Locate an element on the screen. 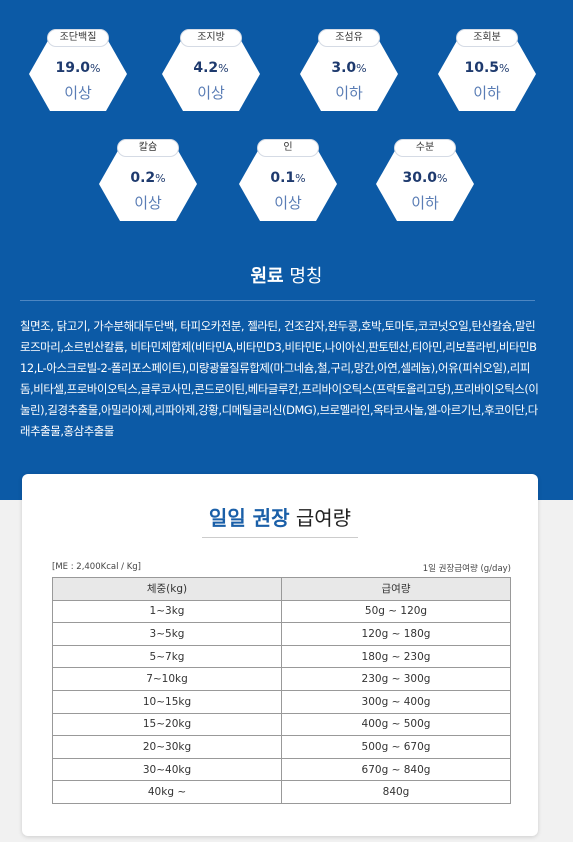 Image resolution: width=573 pixels, height=842 pixels. nutrient-value: 10.5% is located at coordinates (487, 68).